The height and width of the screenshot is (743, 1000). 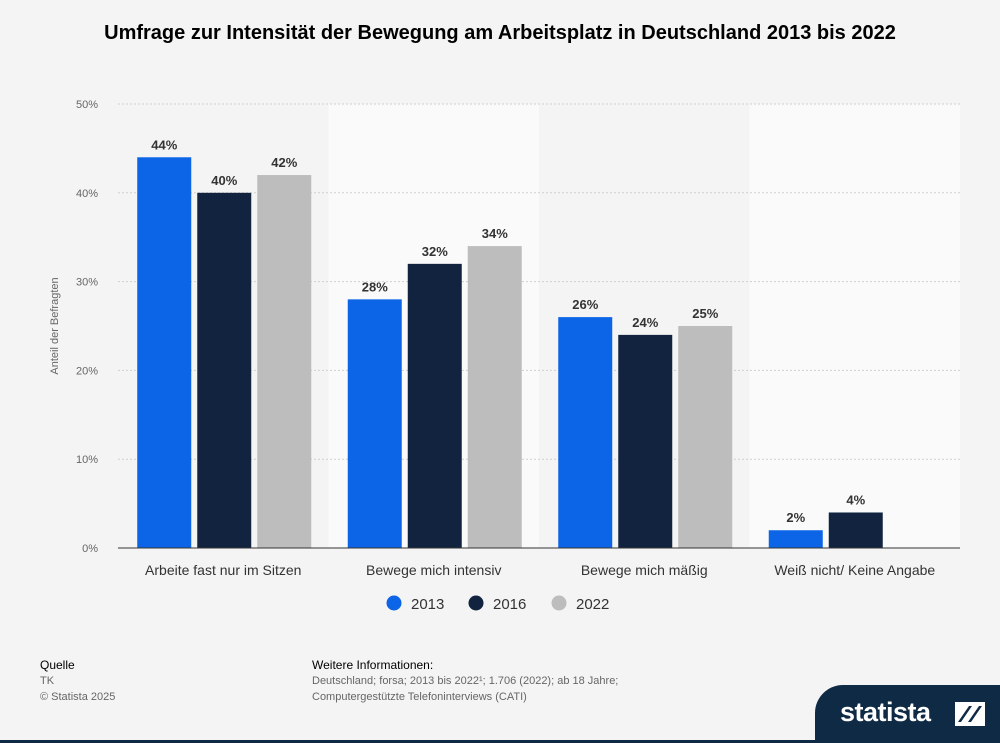 I want to click on data-label: 34%, so click(x=495, y=233).